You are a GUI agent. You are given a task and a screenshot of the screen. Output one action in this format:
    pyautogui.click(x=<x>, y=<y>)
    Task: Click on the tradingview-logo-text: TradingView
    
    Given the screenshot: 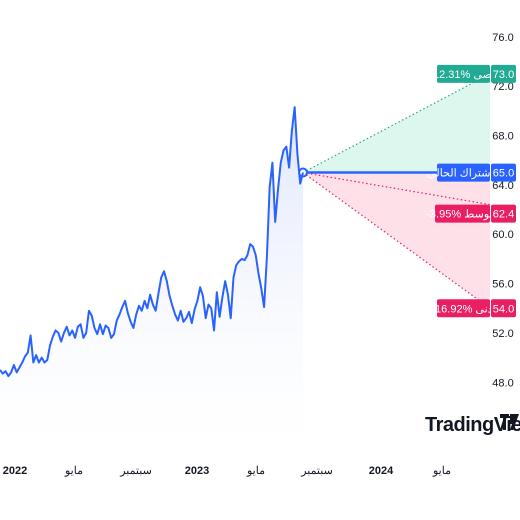 What is the action you would take?
    pyautogui.click(x=472, y=425)
    